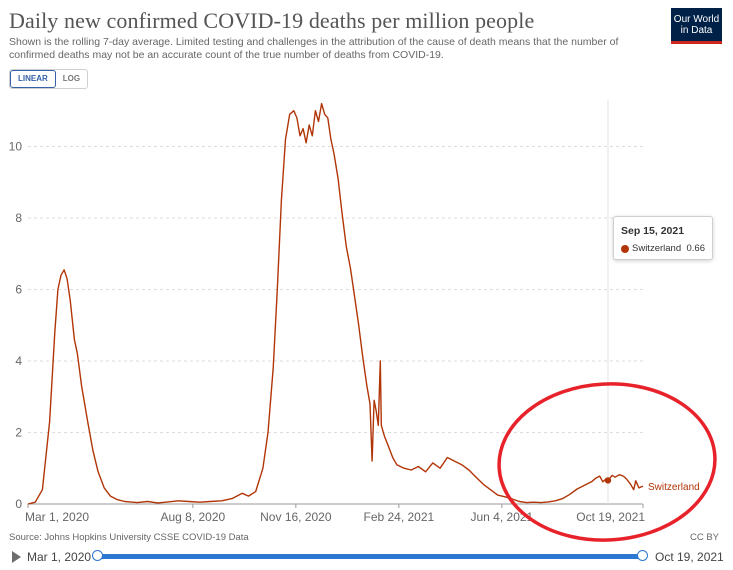 The width and height of the screenshot is (733, 570). I want to click on y-tick-label: 10, so click(16, 146).